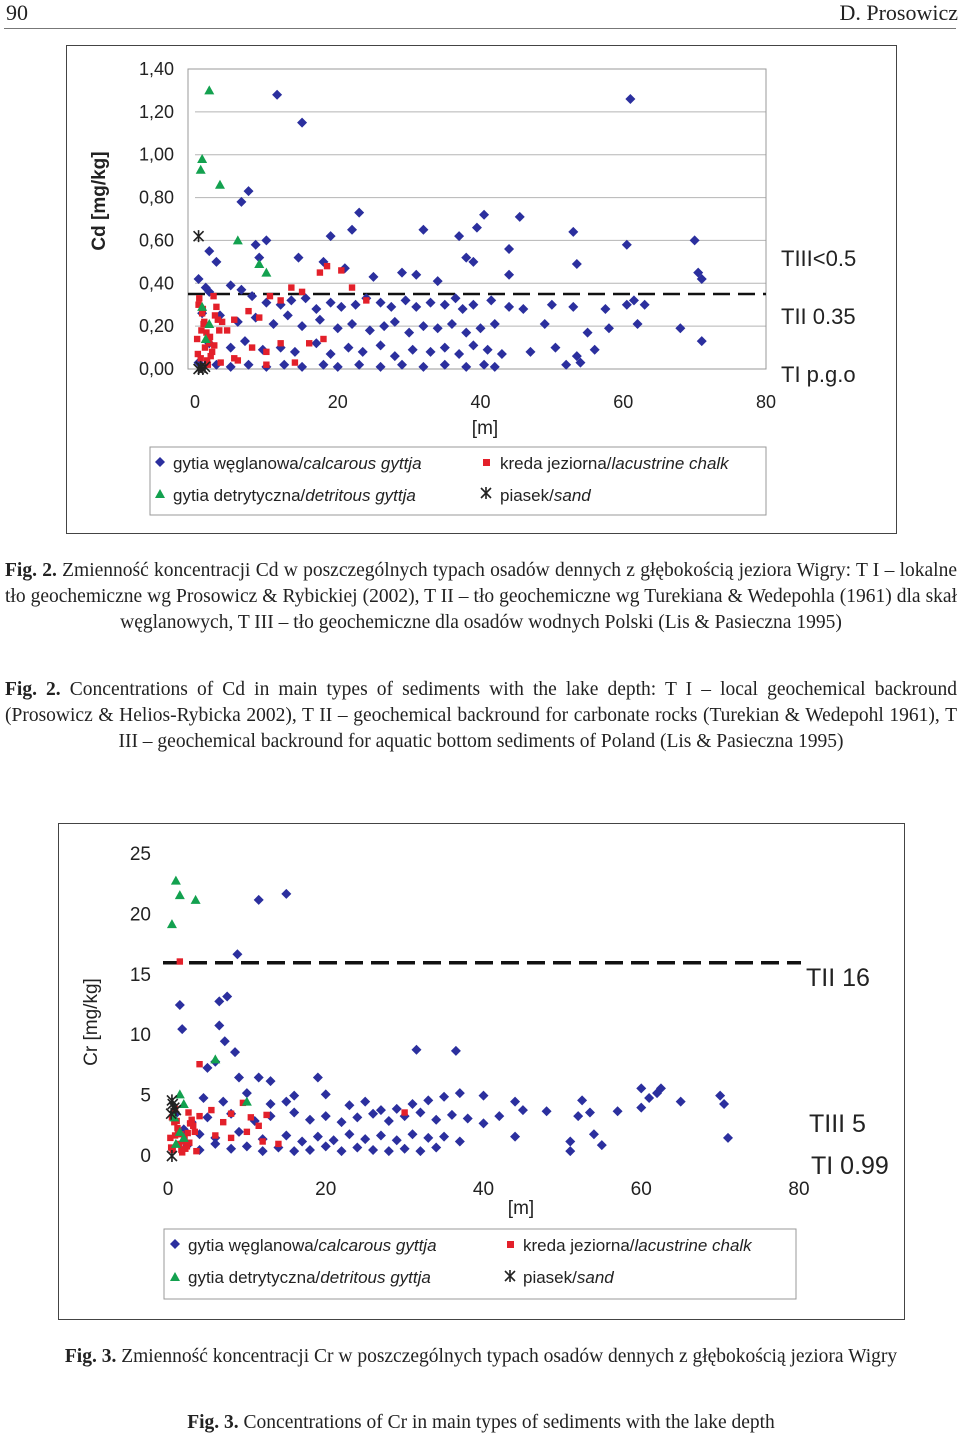 This screenshot has width=960, height=1438. Describe the element at coordinates (168, 1189) in the screenshot. I see `x-tick-label: 0` at that location.